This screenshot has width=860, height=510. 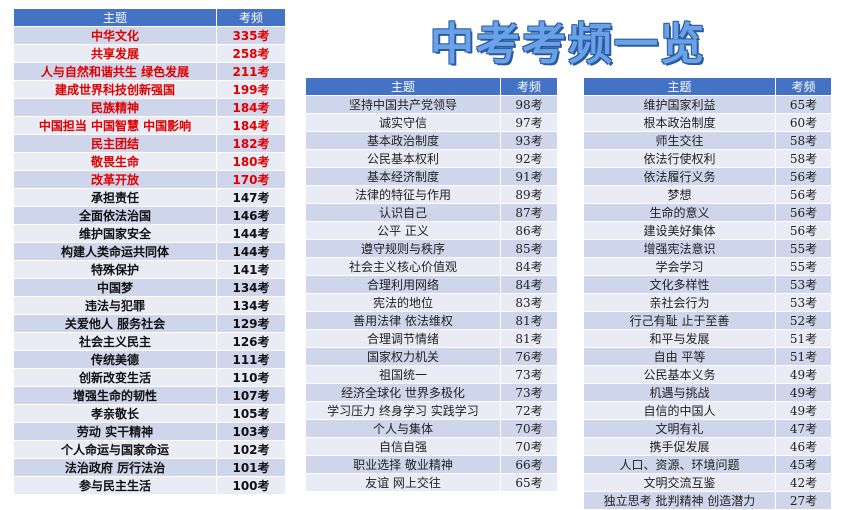 What do you see at coordinates (679, 356) in the screenshot?
I see `topic-cell: 自由 平等` at bounding box center [679, 356].